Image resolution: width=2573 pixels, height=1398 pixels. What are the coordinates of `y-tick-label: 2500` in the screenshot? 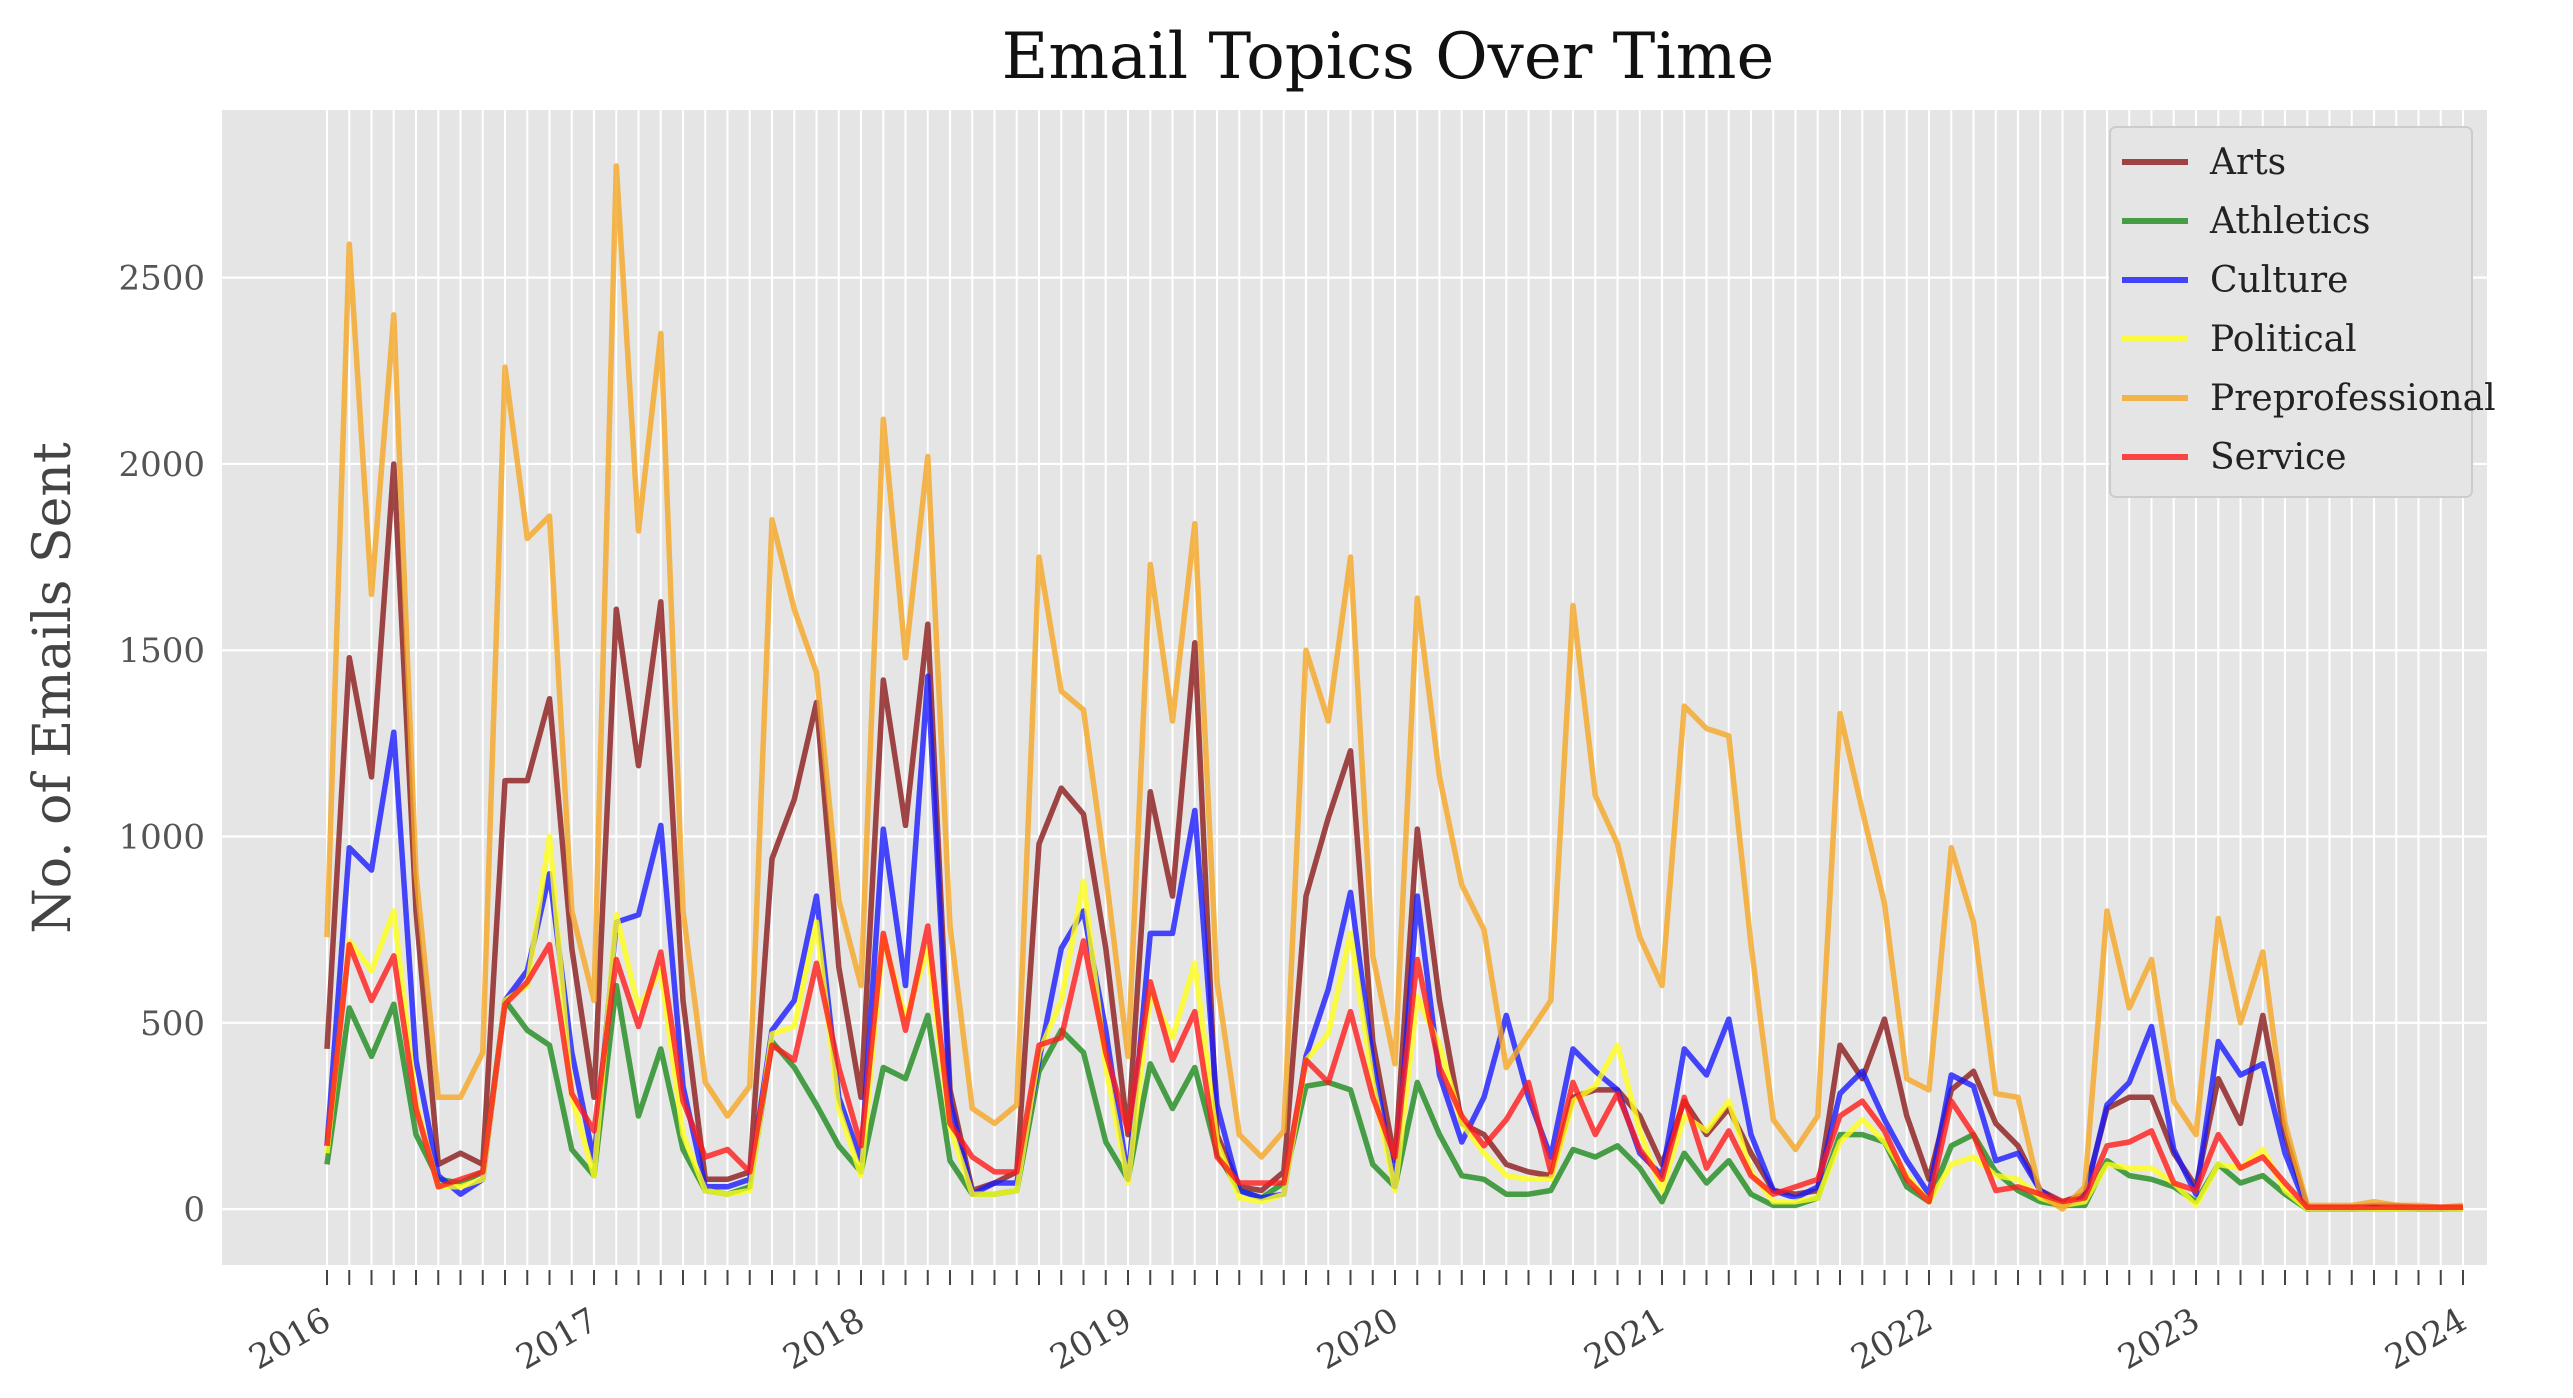 It's located at (161, 279).